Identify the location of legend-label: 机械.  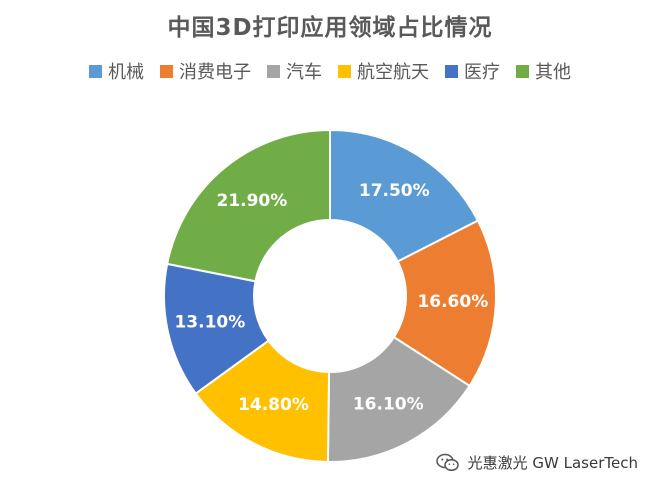
(126, 72).